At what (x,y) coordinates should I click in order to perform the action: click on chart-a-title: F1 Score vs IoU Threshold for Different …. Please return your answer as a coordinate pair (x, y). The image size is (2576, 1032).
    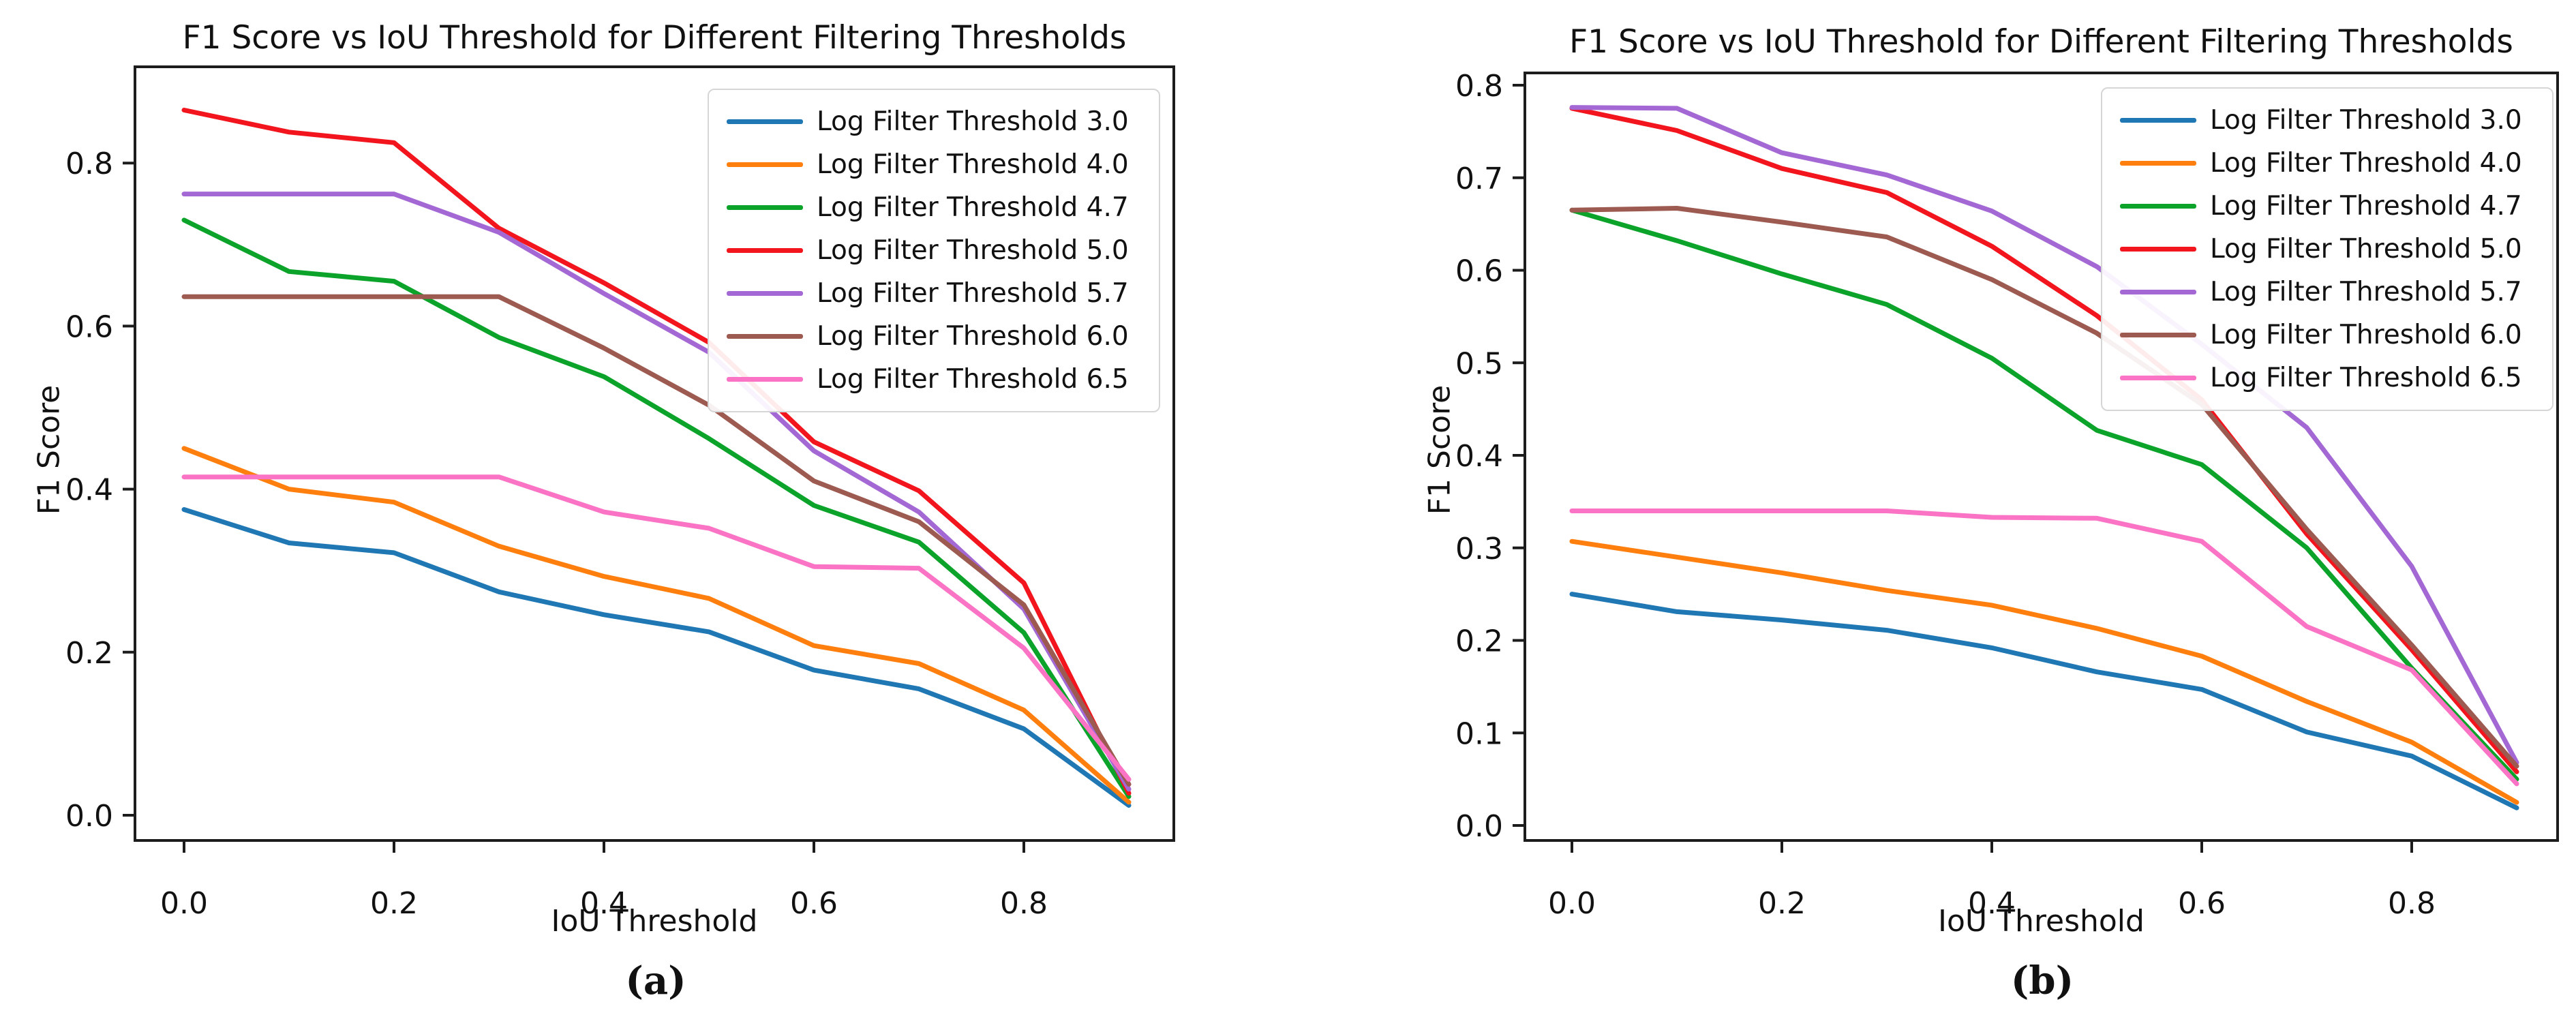
    Looking at the image, I should click on (654, 38).